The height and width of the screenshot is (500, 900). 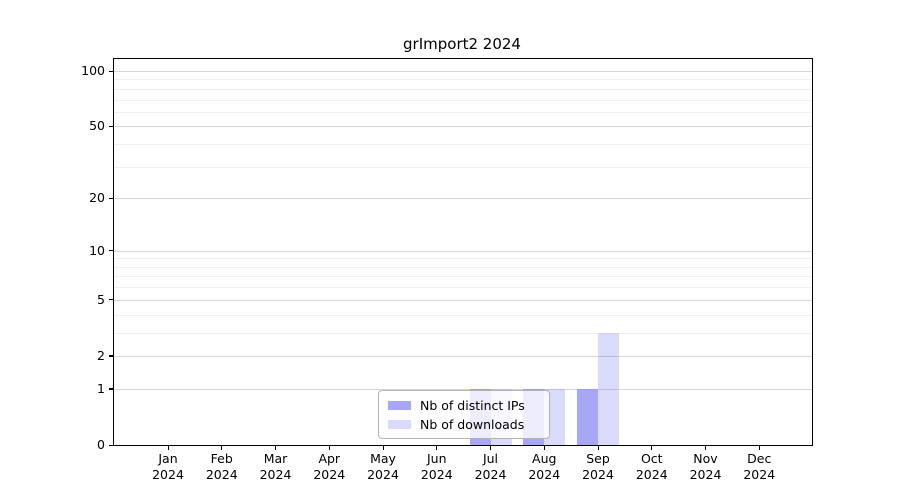 I want to click on x-tick-label: Apr 2024, so click(x=329, y=466).